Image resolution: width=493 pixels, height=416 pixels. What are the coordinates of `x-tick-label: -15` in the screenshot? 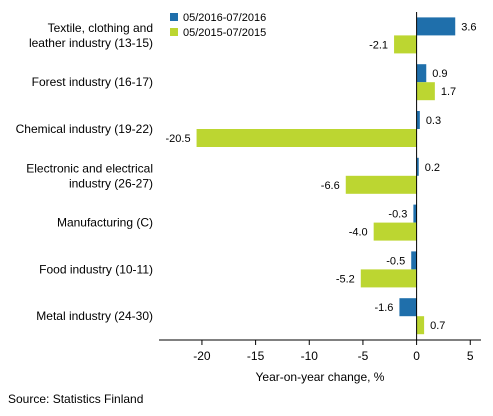 It's located at (256, 356).